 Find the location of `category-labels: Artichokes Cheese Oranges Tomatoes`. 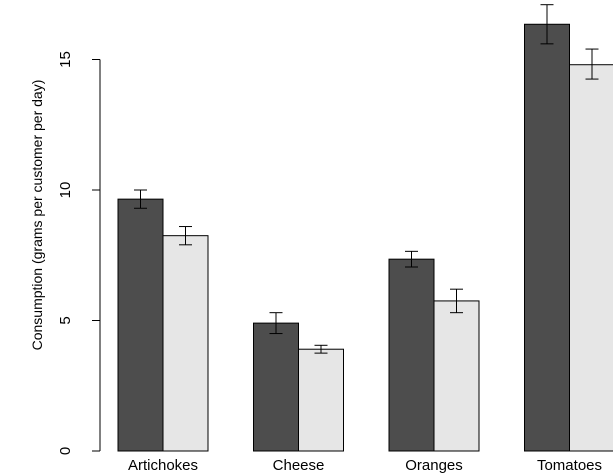

category-labels: Artichokes Cheese Oranges Tomatoes is located at coordinates (365, 465).